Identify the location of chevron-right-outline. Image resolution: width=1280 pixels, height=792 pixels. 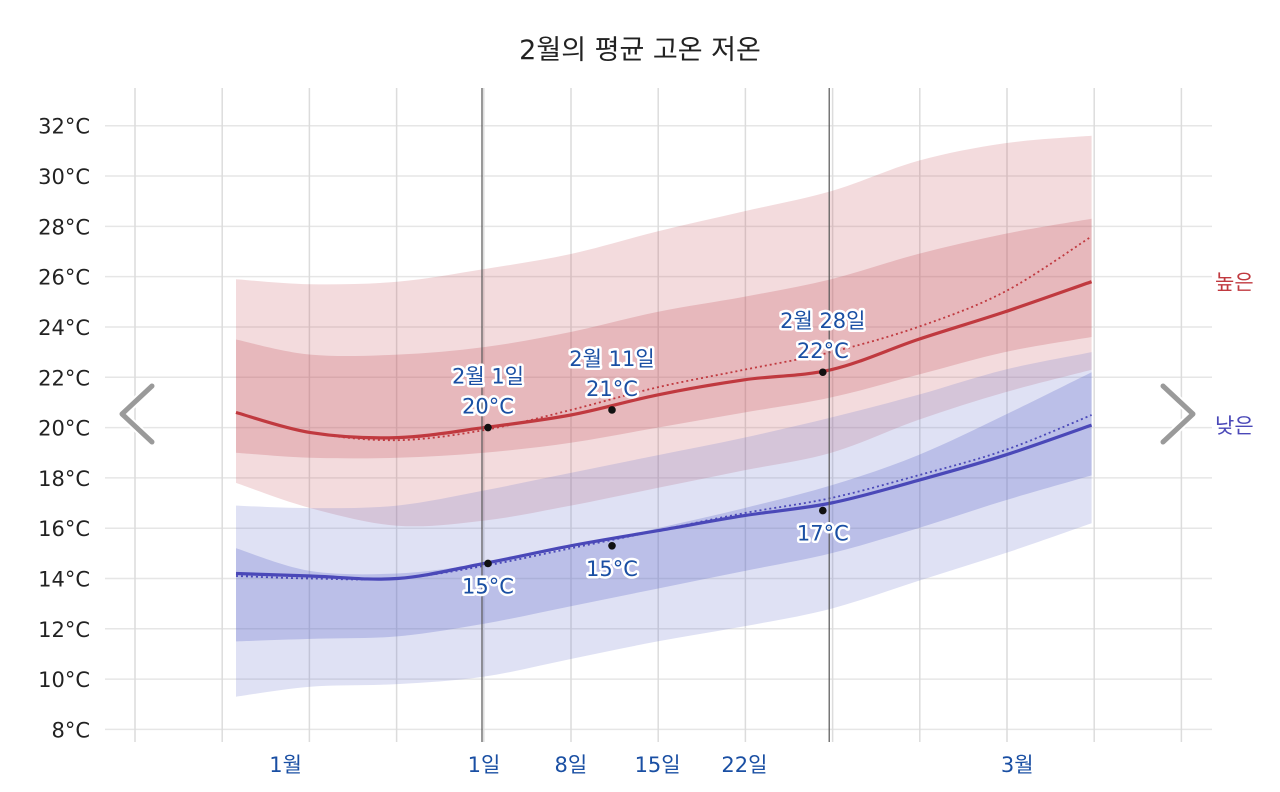
(1178, 414).